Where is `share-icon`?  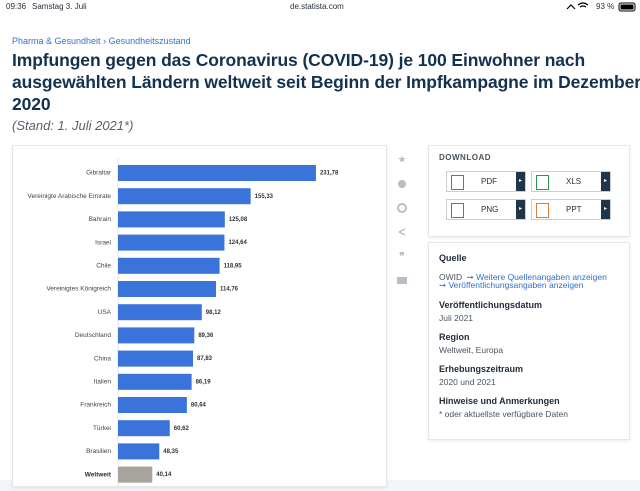 share-icon is located at coordinates (402, 232).